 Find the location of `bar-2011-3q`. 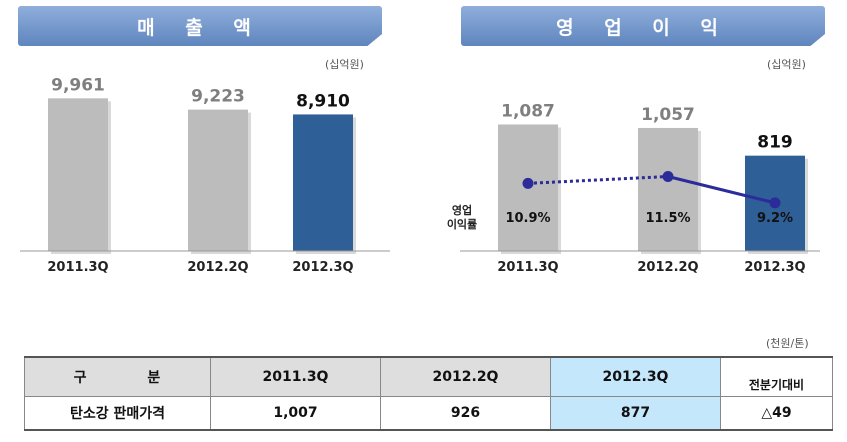

bar-2011-3q is located at coordinates (78, 175).